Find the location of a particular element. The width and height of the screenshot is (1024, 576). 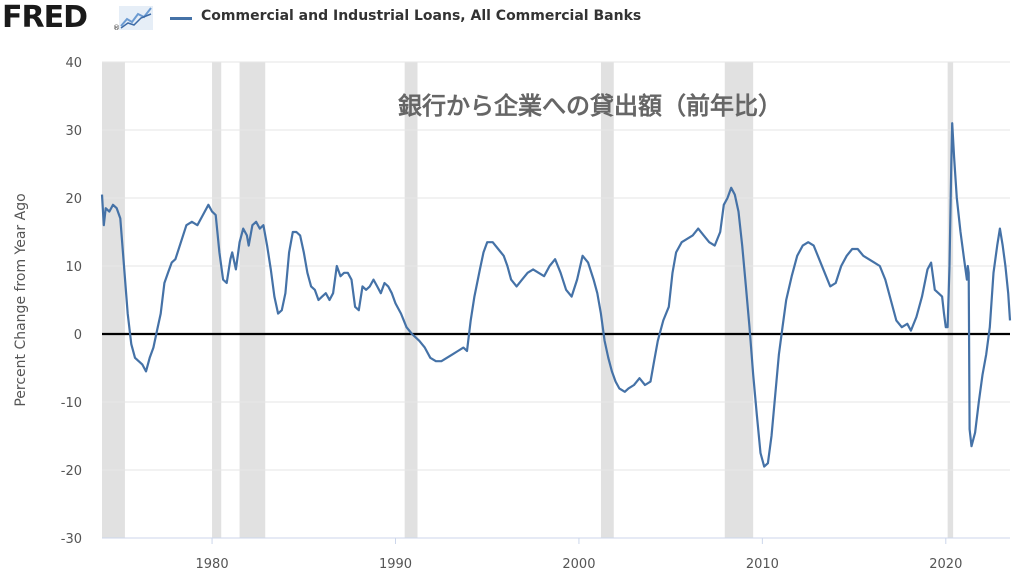

x-tick-label: 2020 is located at coordinates (945, 564).